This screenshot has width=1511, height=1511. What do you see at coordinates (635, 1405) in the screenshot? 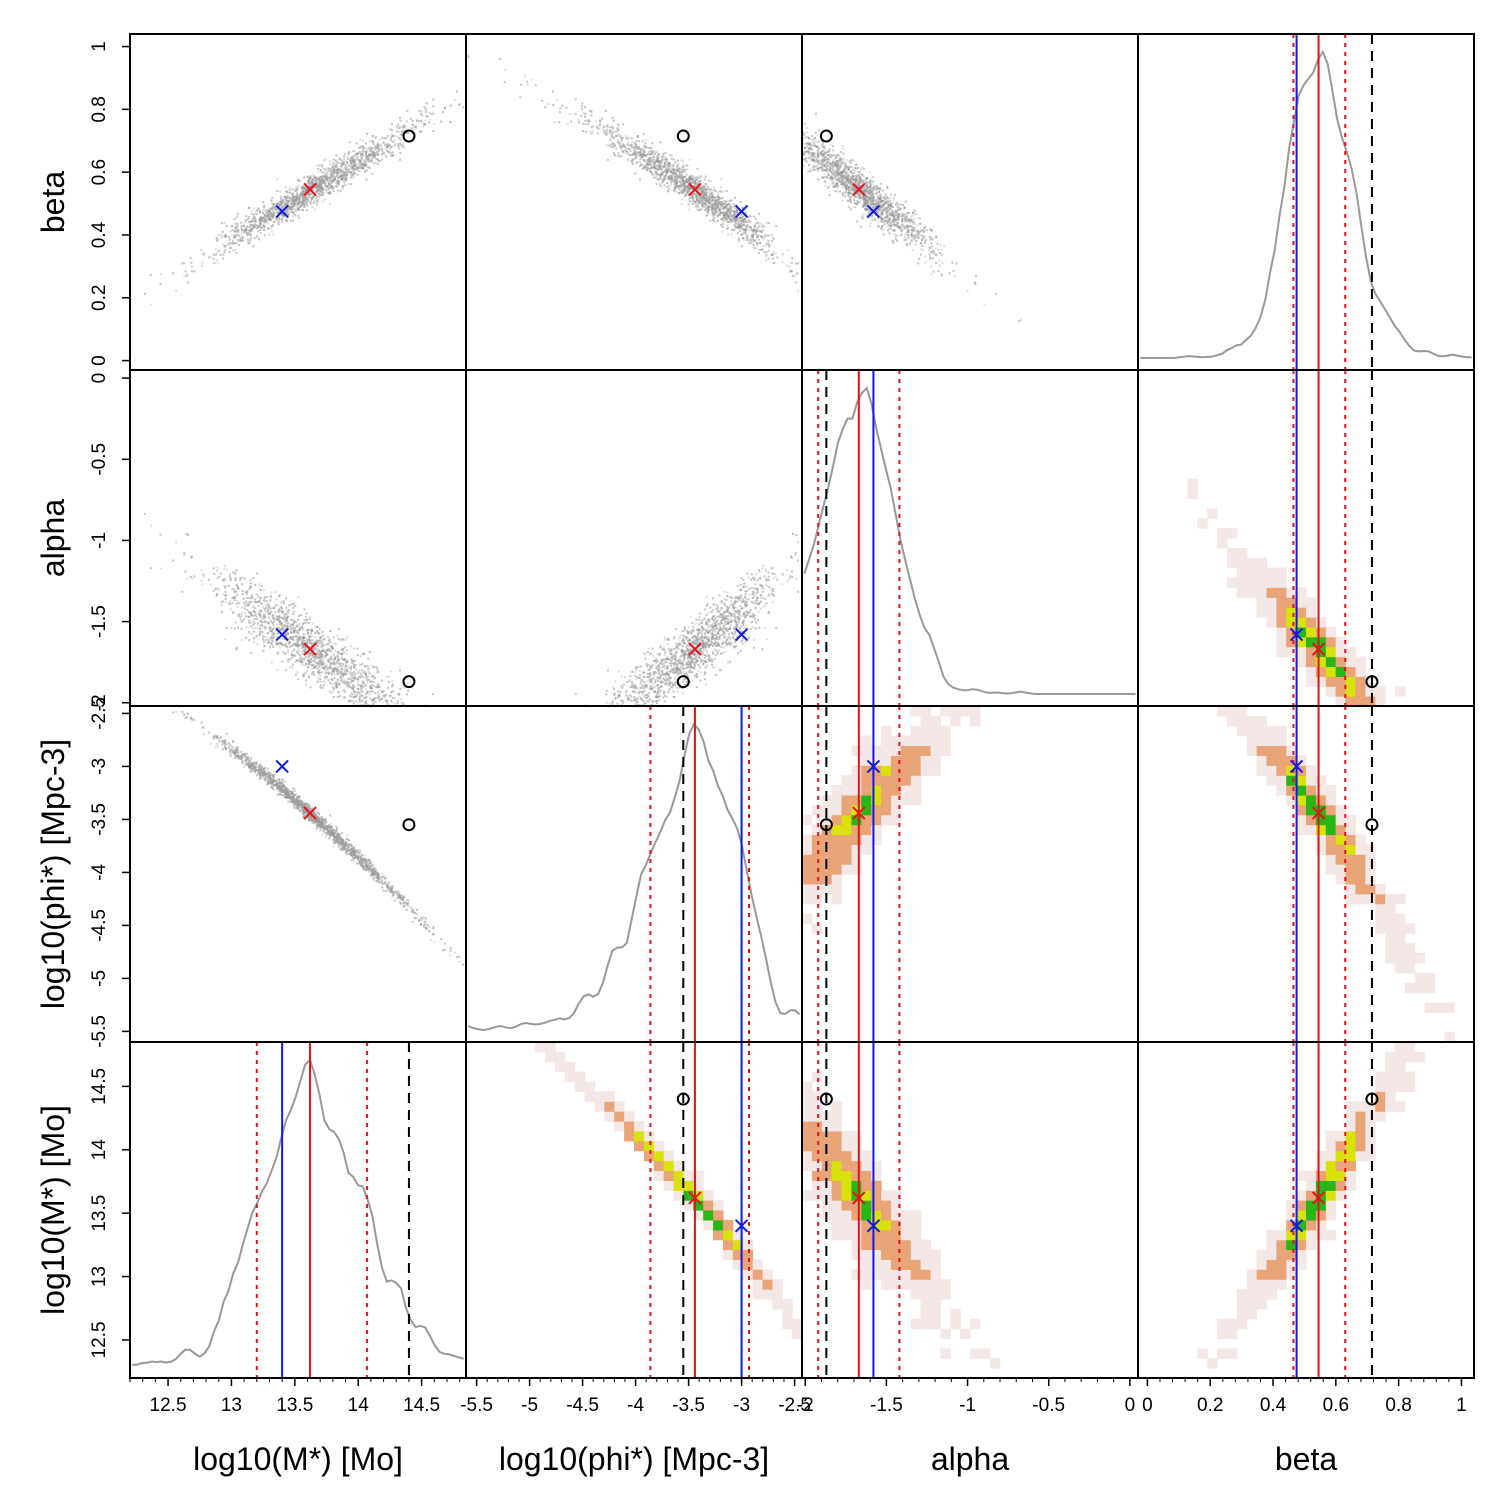
I see `x-tick-label: -4` at bounding box center [635, 1405].